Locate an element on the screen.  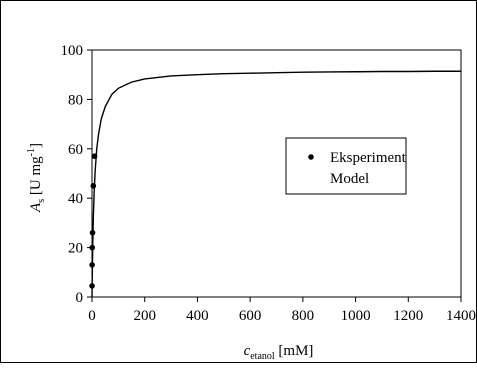
legend-label-model: Model is located at coordinates (349, 179).